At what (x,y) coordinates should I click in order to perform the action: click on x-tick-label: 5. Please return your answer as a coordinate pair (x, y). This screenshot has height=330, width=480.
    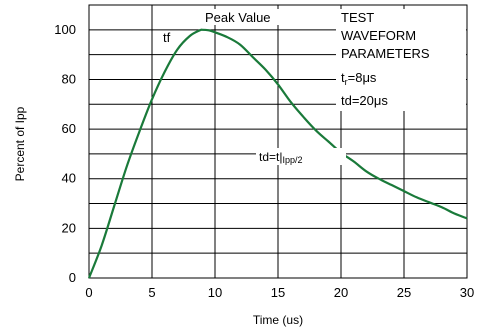
    Looking at the image, I should click on (151, 292).